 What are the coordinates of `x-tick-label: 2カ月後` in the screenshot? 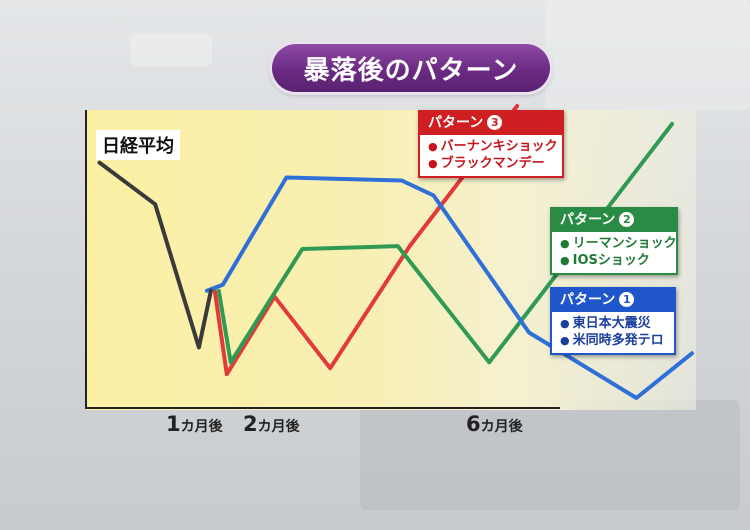 It's located at (271, 424).